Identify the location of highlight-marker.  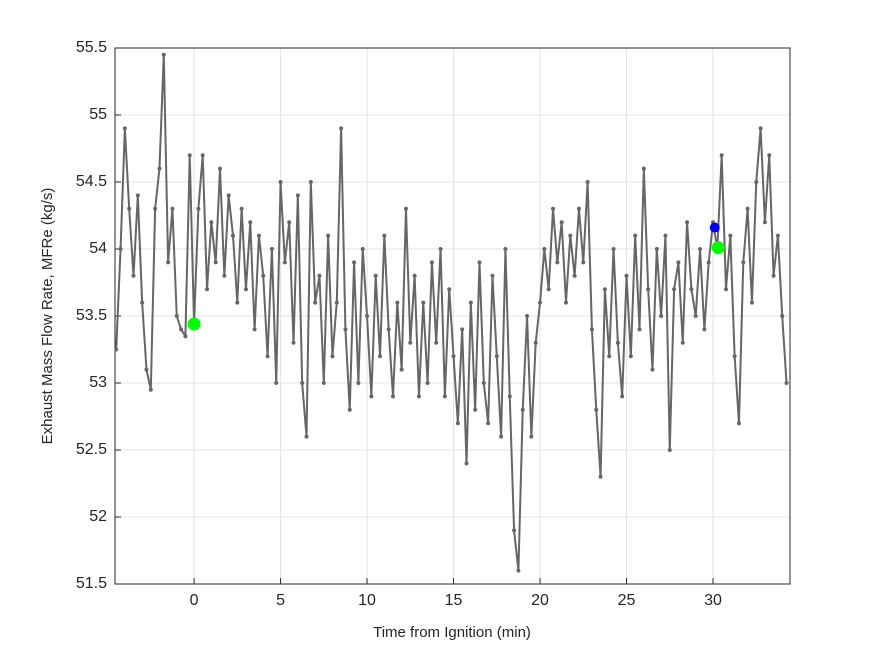
(194, 324).